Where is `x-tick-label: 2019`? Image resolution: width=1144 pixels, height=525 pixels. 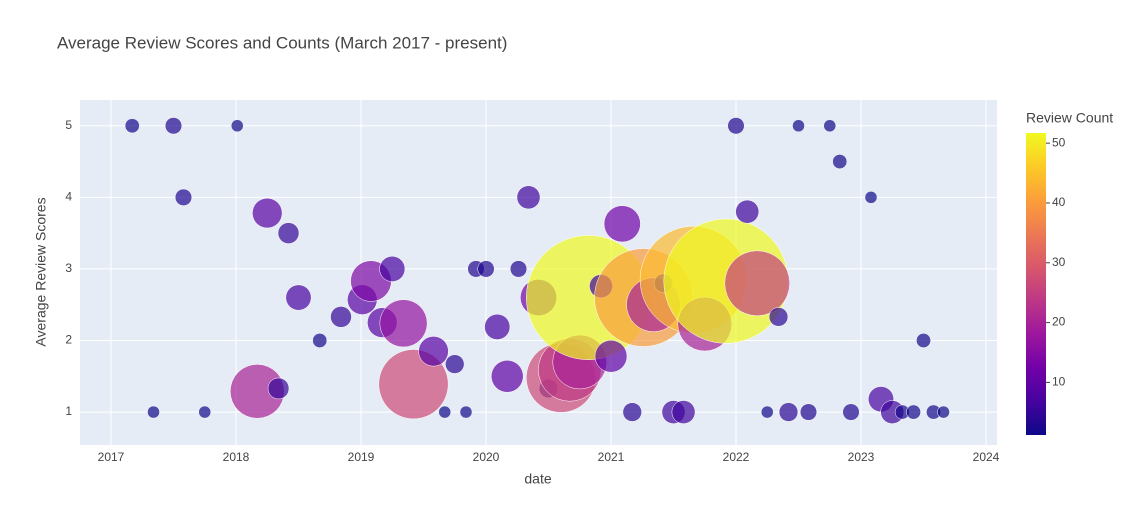 x-tick-label: 2019 is located at coordinates (361, 457).